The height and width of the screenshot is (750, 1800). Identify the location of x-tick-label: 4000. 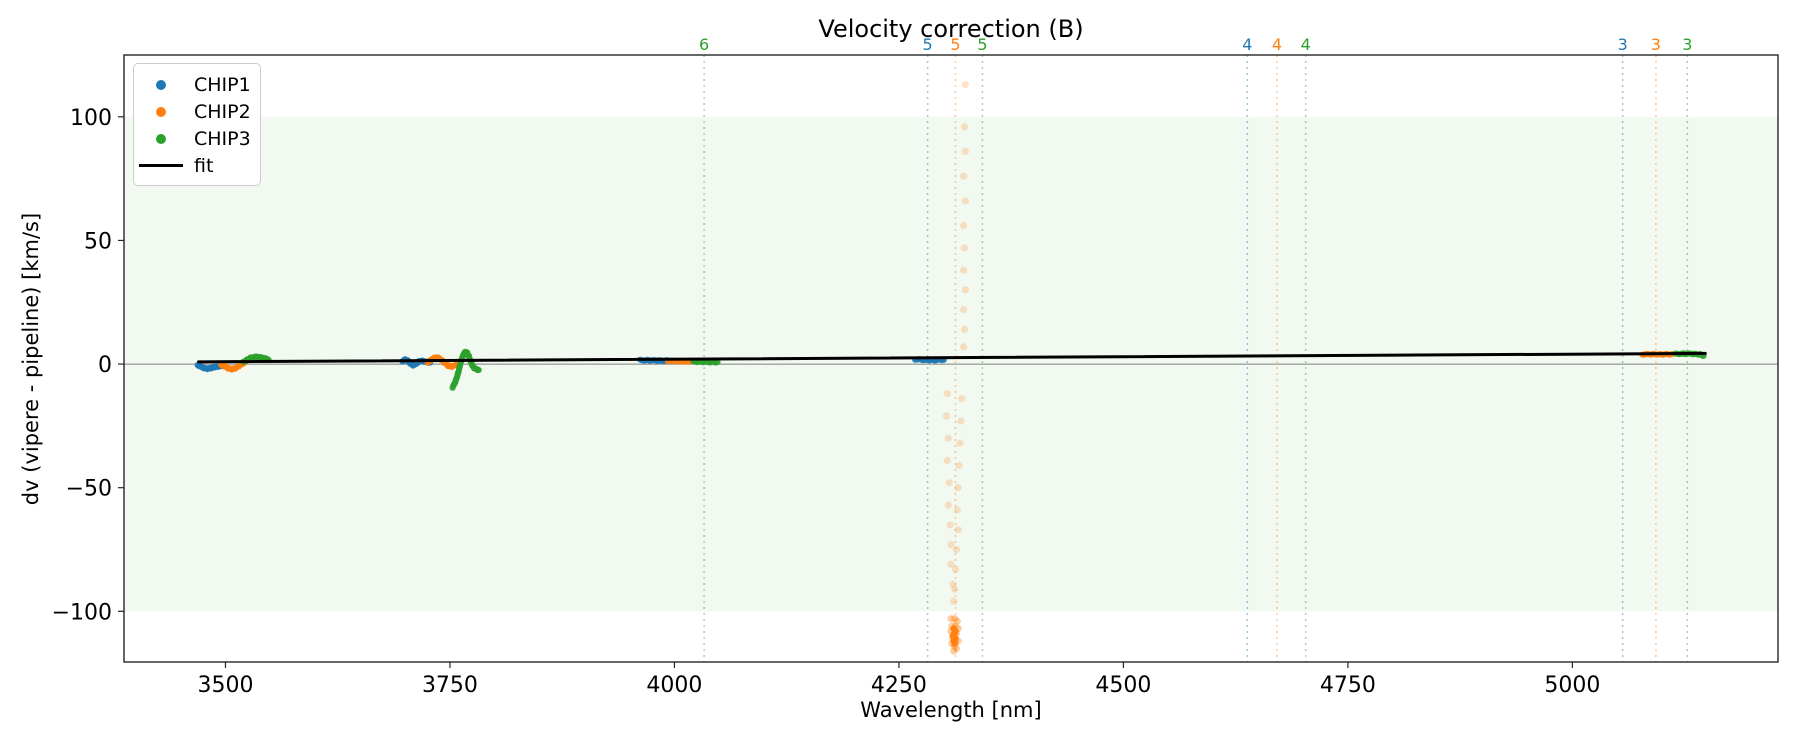
(674, 685).